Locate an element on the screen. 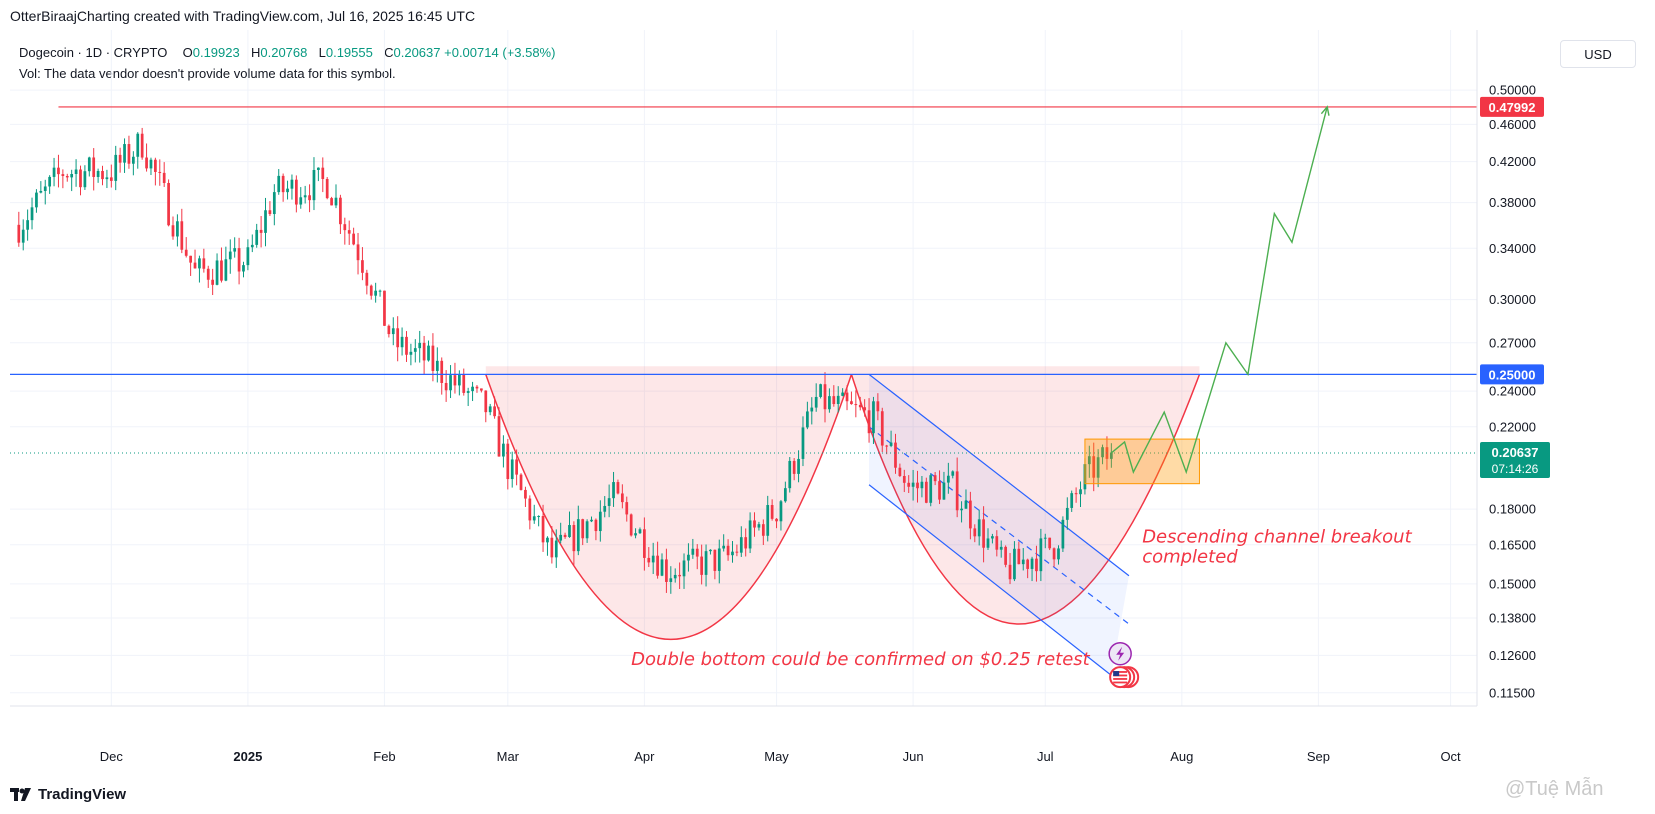  us-flag-circle is located at coordinates (1120, 677).